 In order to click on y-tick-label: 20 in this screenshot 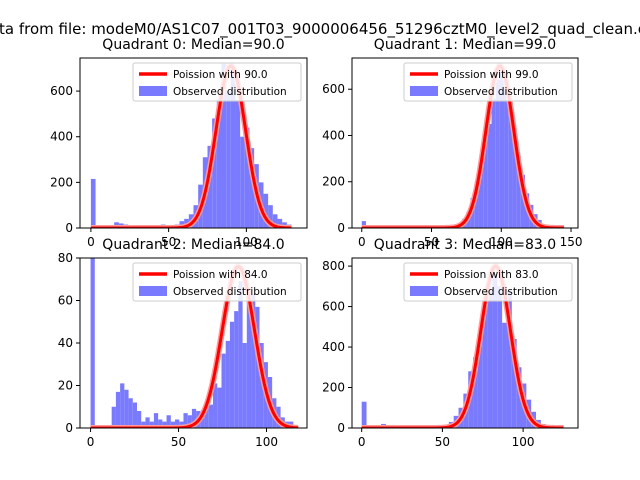, I will do `click(65, 386)`.